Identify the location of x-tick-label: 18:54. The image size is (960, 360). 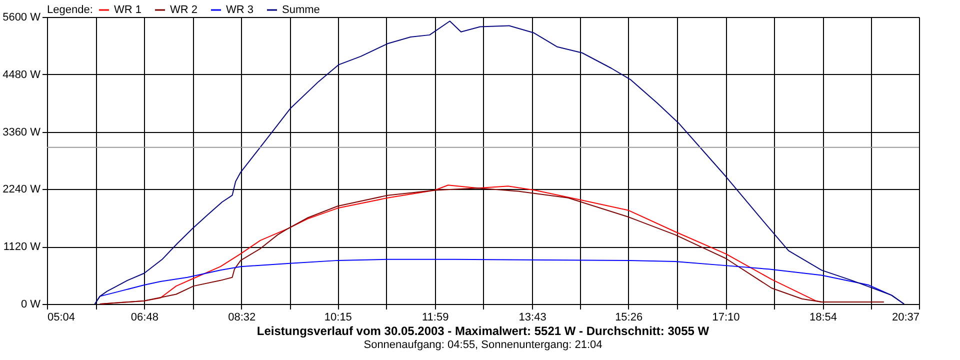
(823, 318).